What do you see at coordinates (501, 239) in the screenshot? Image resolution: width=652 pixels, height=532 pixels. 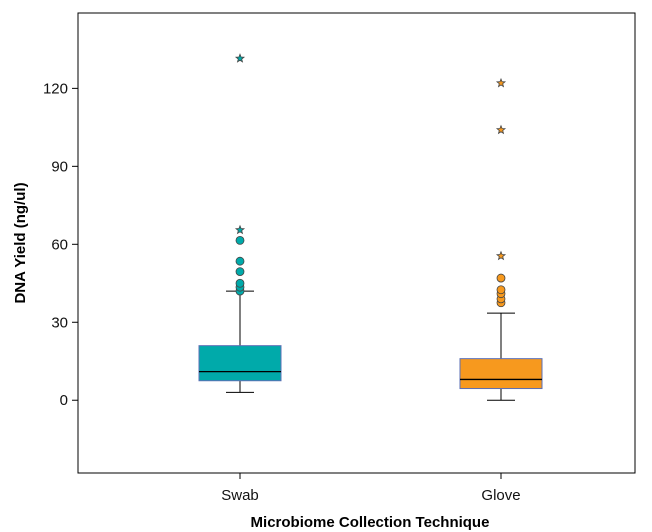 I see `box-glove` at bounding box center [501, 239].